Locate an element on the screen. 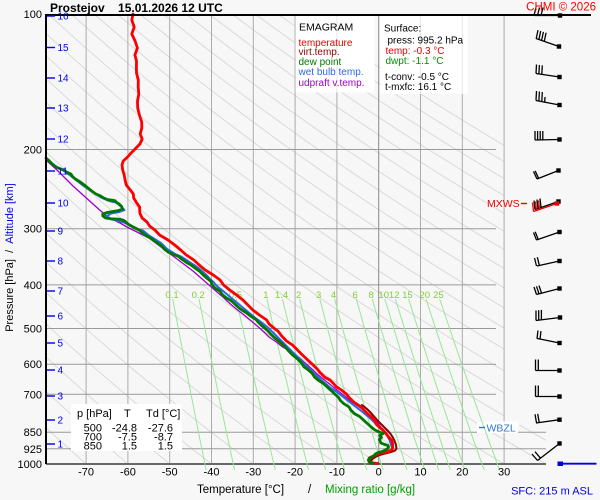  svg-text: 0.2 is located at coordinates (198, 295).